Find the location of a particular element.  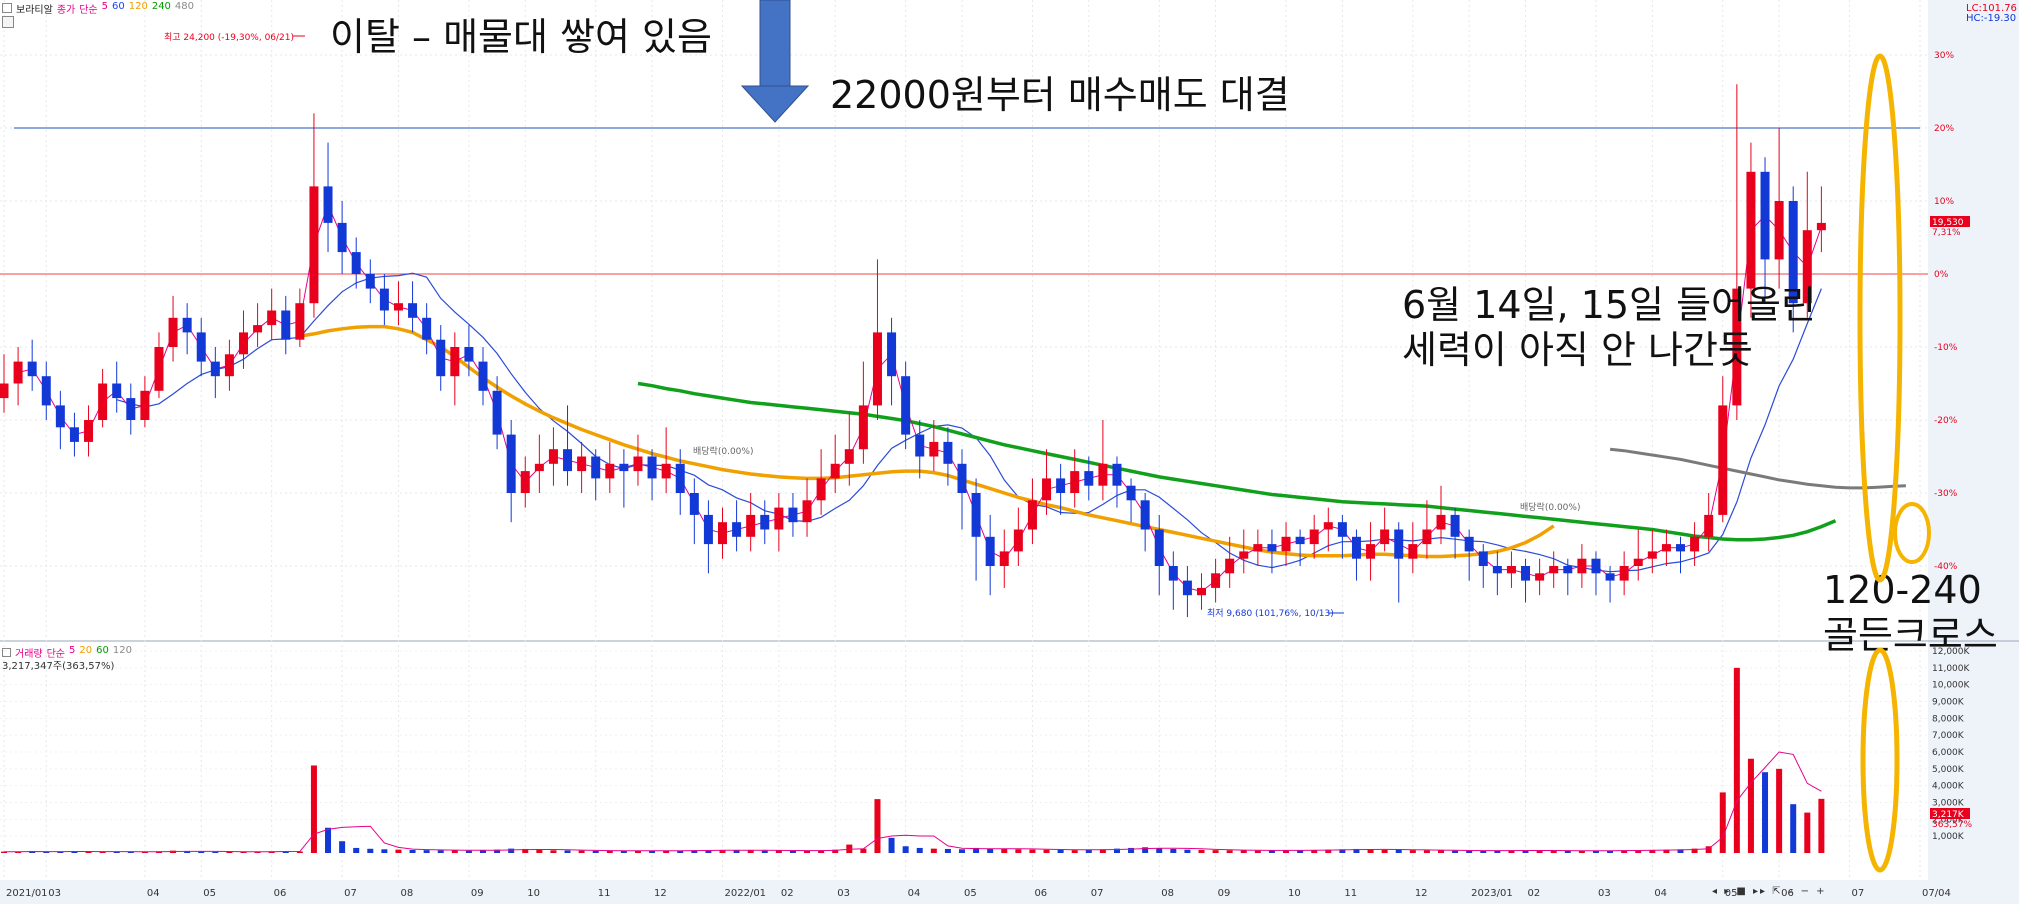

down-arrow-icon is located at coordinates (775, 61).